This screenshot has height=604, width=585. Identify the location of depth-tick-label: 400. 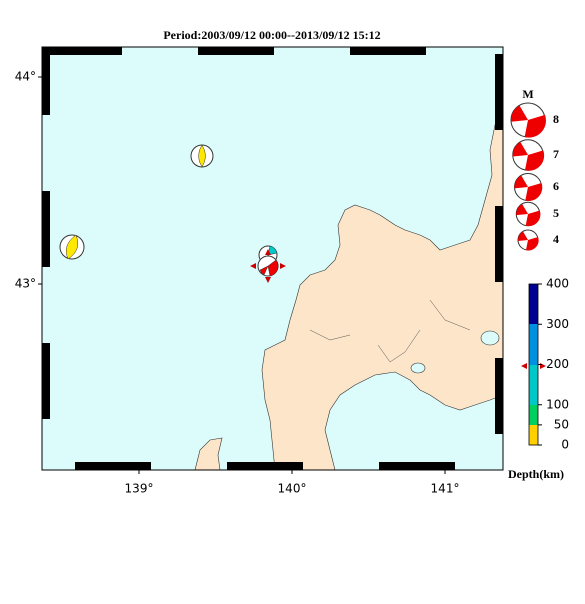
(557, 284).